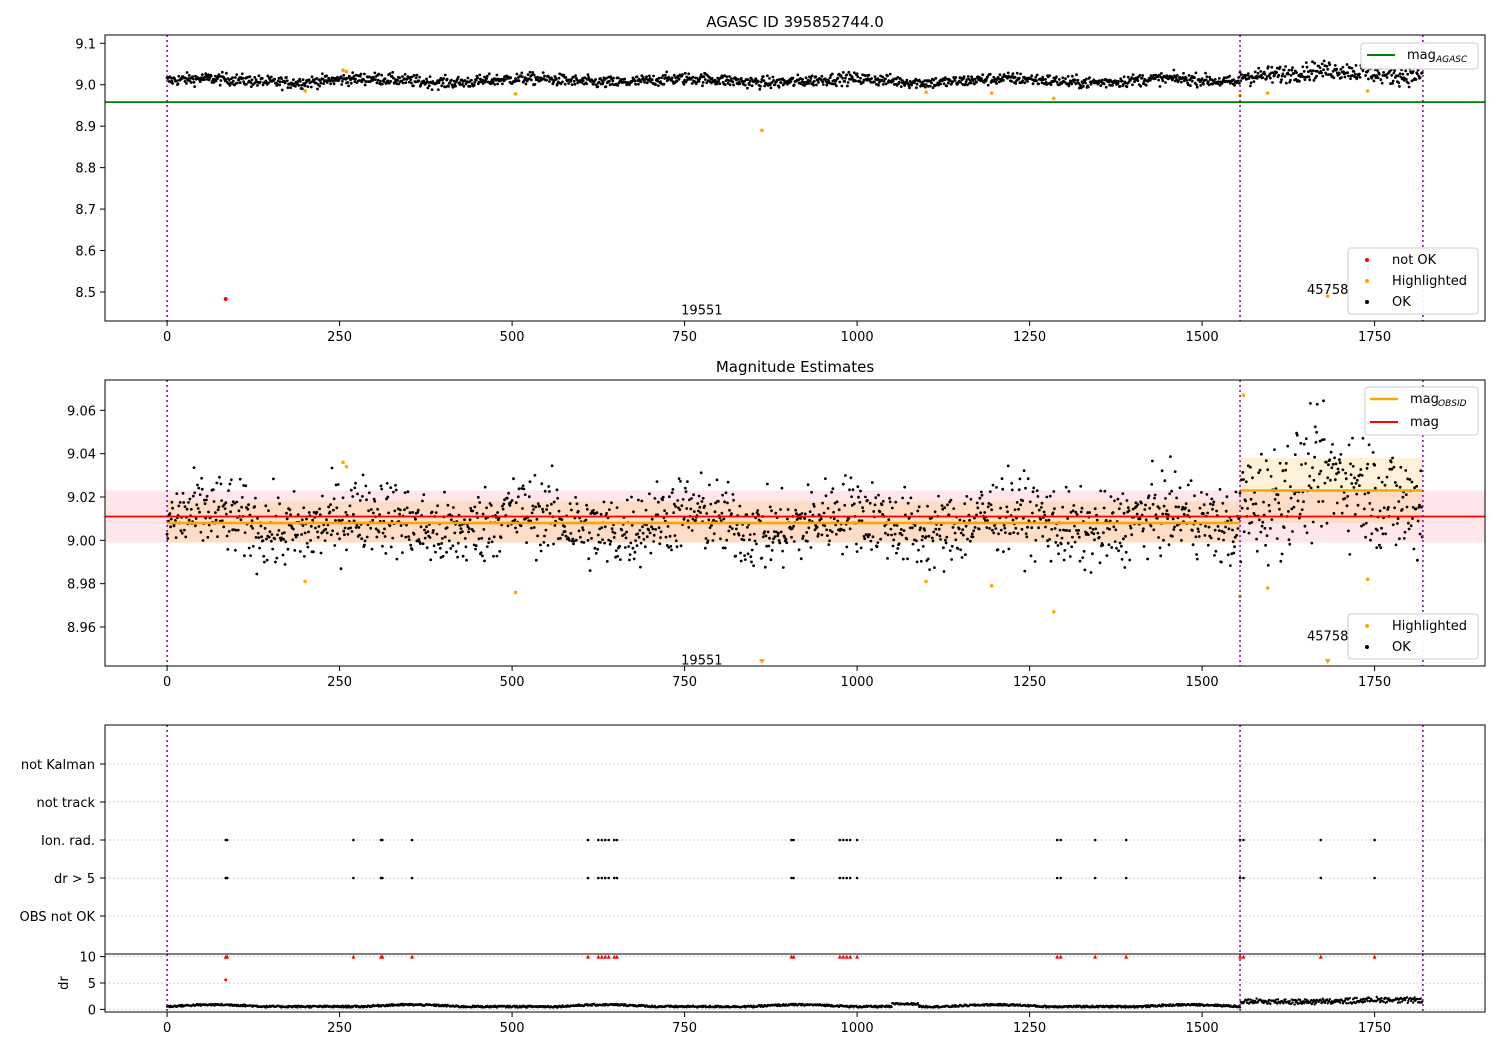 The image size is (1500, 1050). What do you see at coordinates (684, 337) in the screenshot?
I see `x-tick-label: 750` at bounding box center [684, 337].